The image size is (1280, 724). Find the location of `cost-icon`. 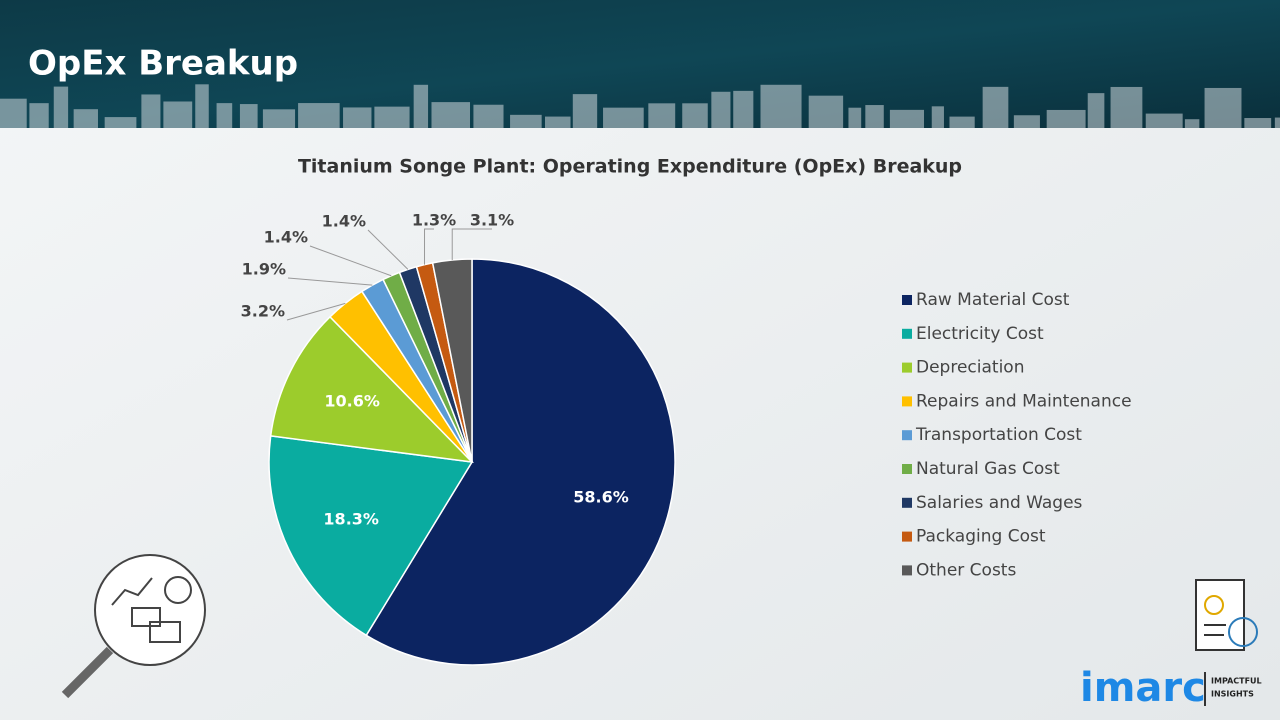

cost-icon is located at coordinates (1226, 615).